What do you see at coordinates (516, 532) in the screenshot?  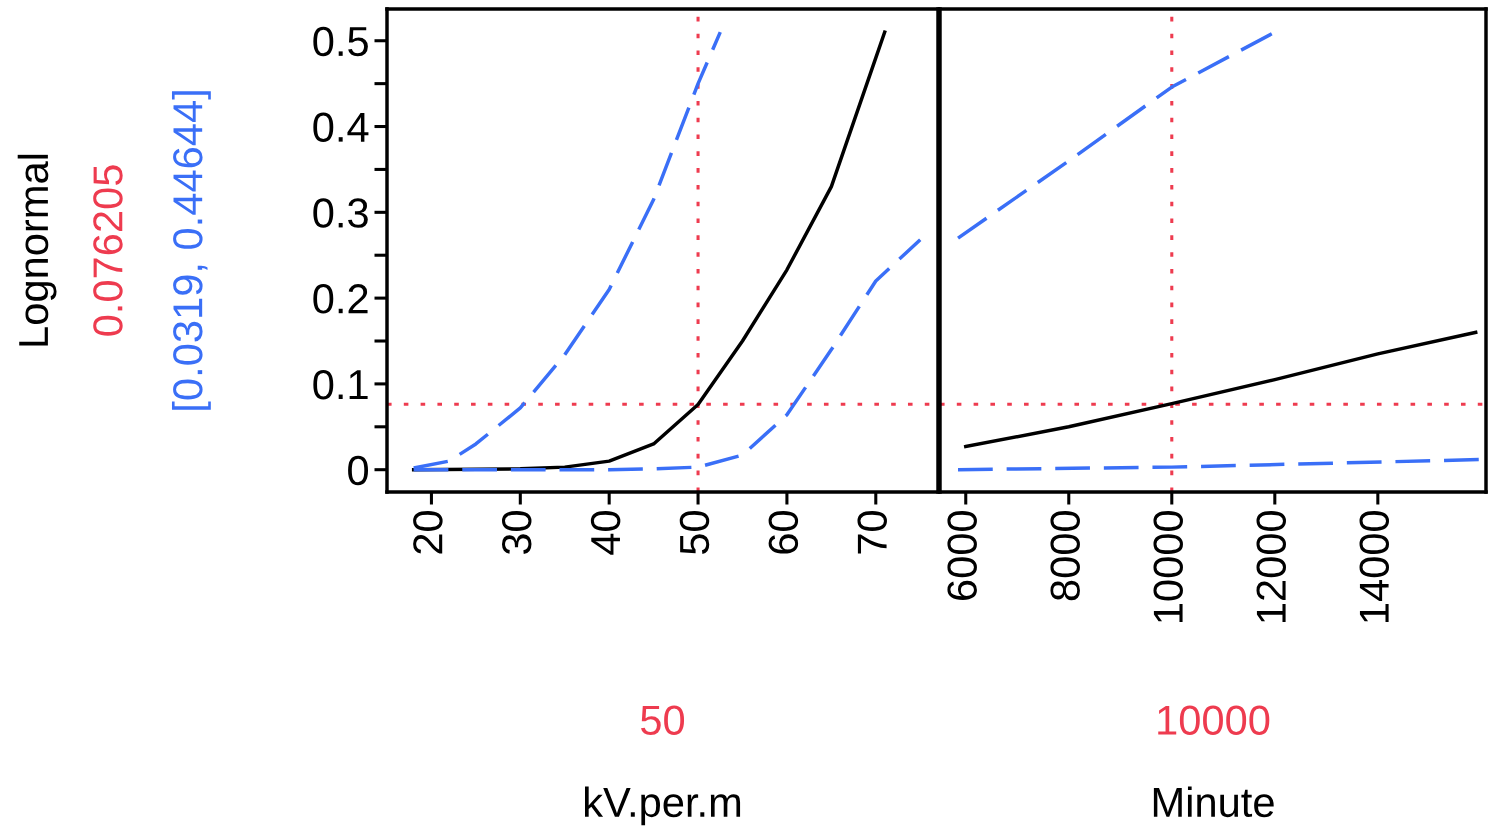 I see `x-tick-label: 30` at bounding box center [516, 532].